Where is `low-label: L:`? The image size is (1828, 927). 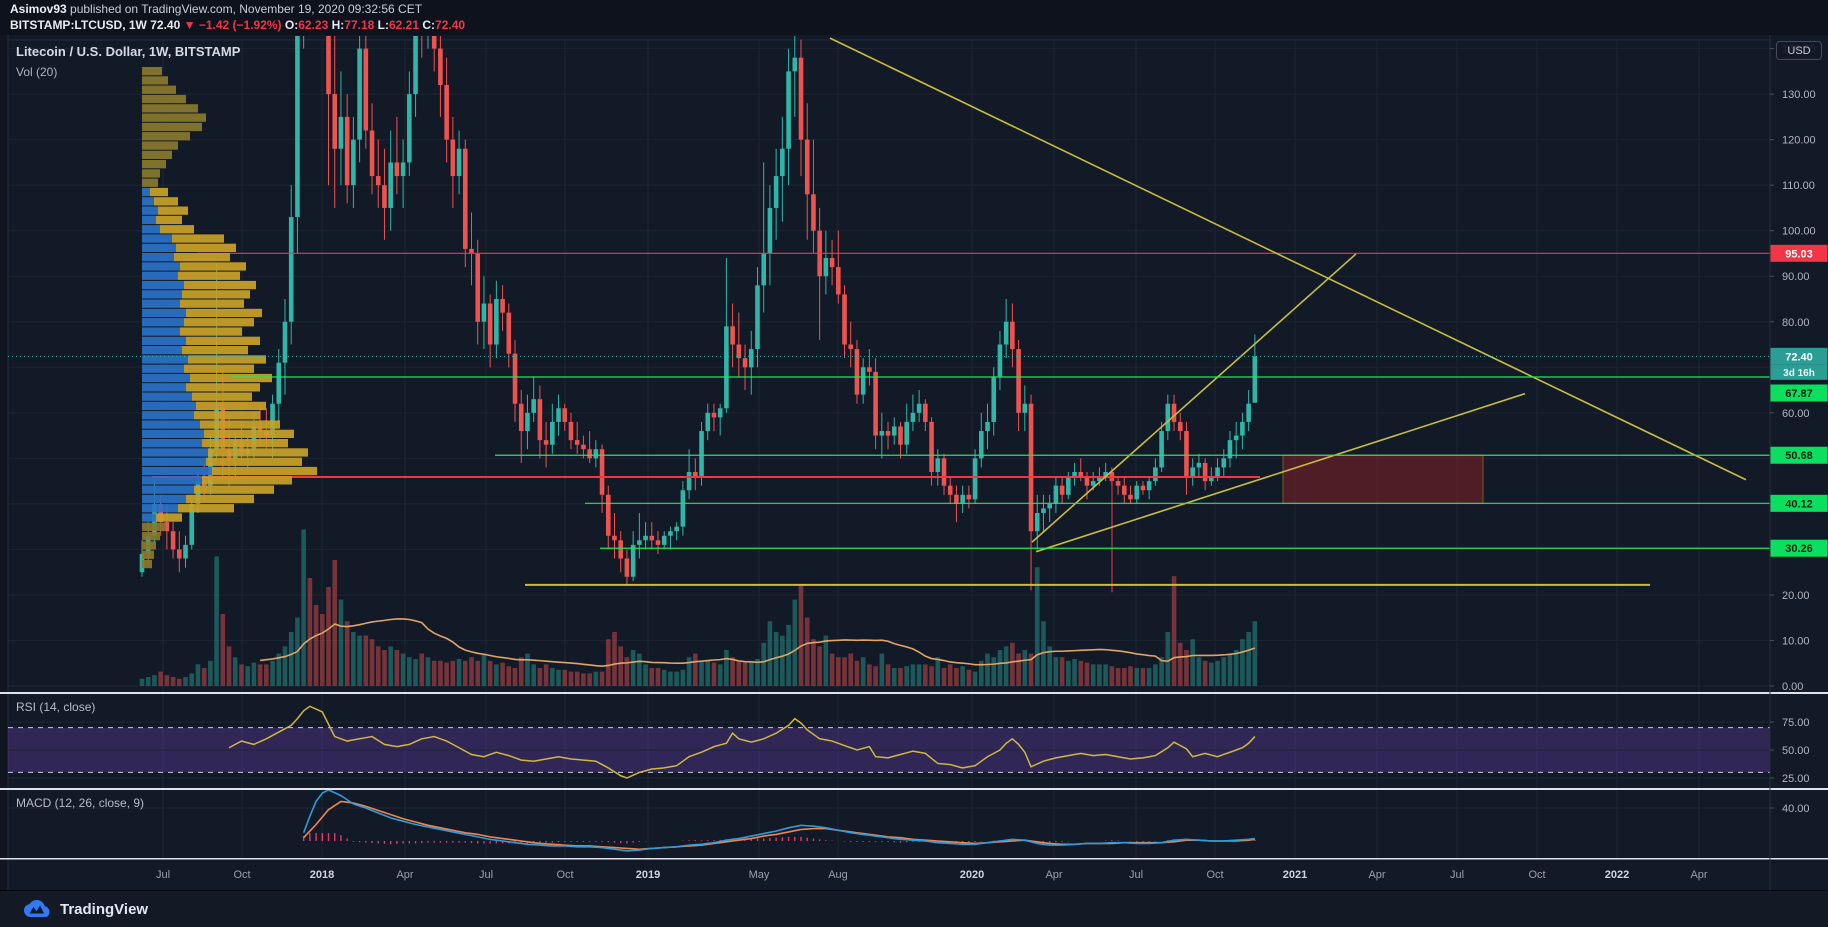
low-label: L: is located at coordinates (383, 25).